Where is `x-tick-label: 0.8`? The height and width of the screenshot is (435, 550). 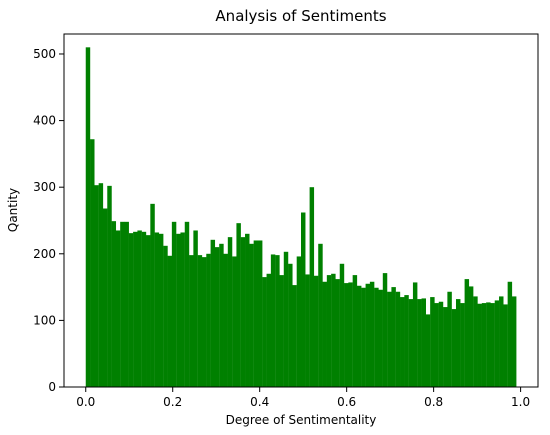
x-tick-label: 0.8 is located at coordinates (433, 402).